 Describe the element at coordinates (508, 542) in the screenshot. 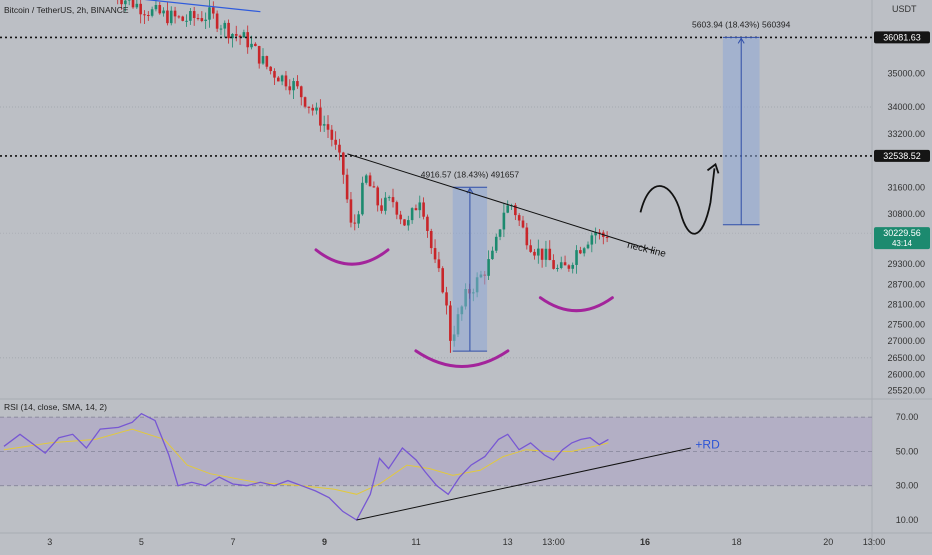

I see `time-tick-label: 13` at that location.